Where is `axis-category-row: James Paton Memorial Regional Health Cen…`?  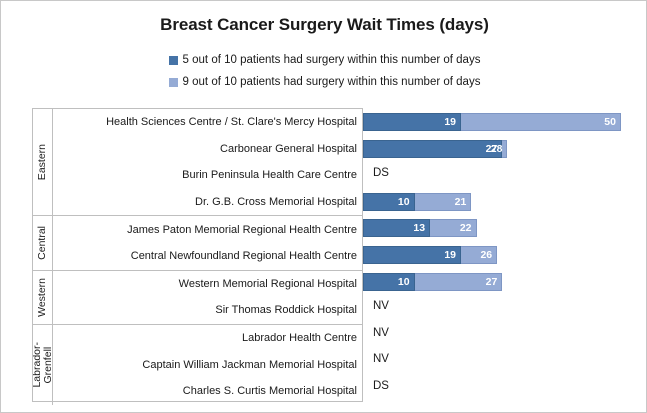 axis-category-row: James Paton Memorial Regional Health Cen… is located at coordinates (207, 229).